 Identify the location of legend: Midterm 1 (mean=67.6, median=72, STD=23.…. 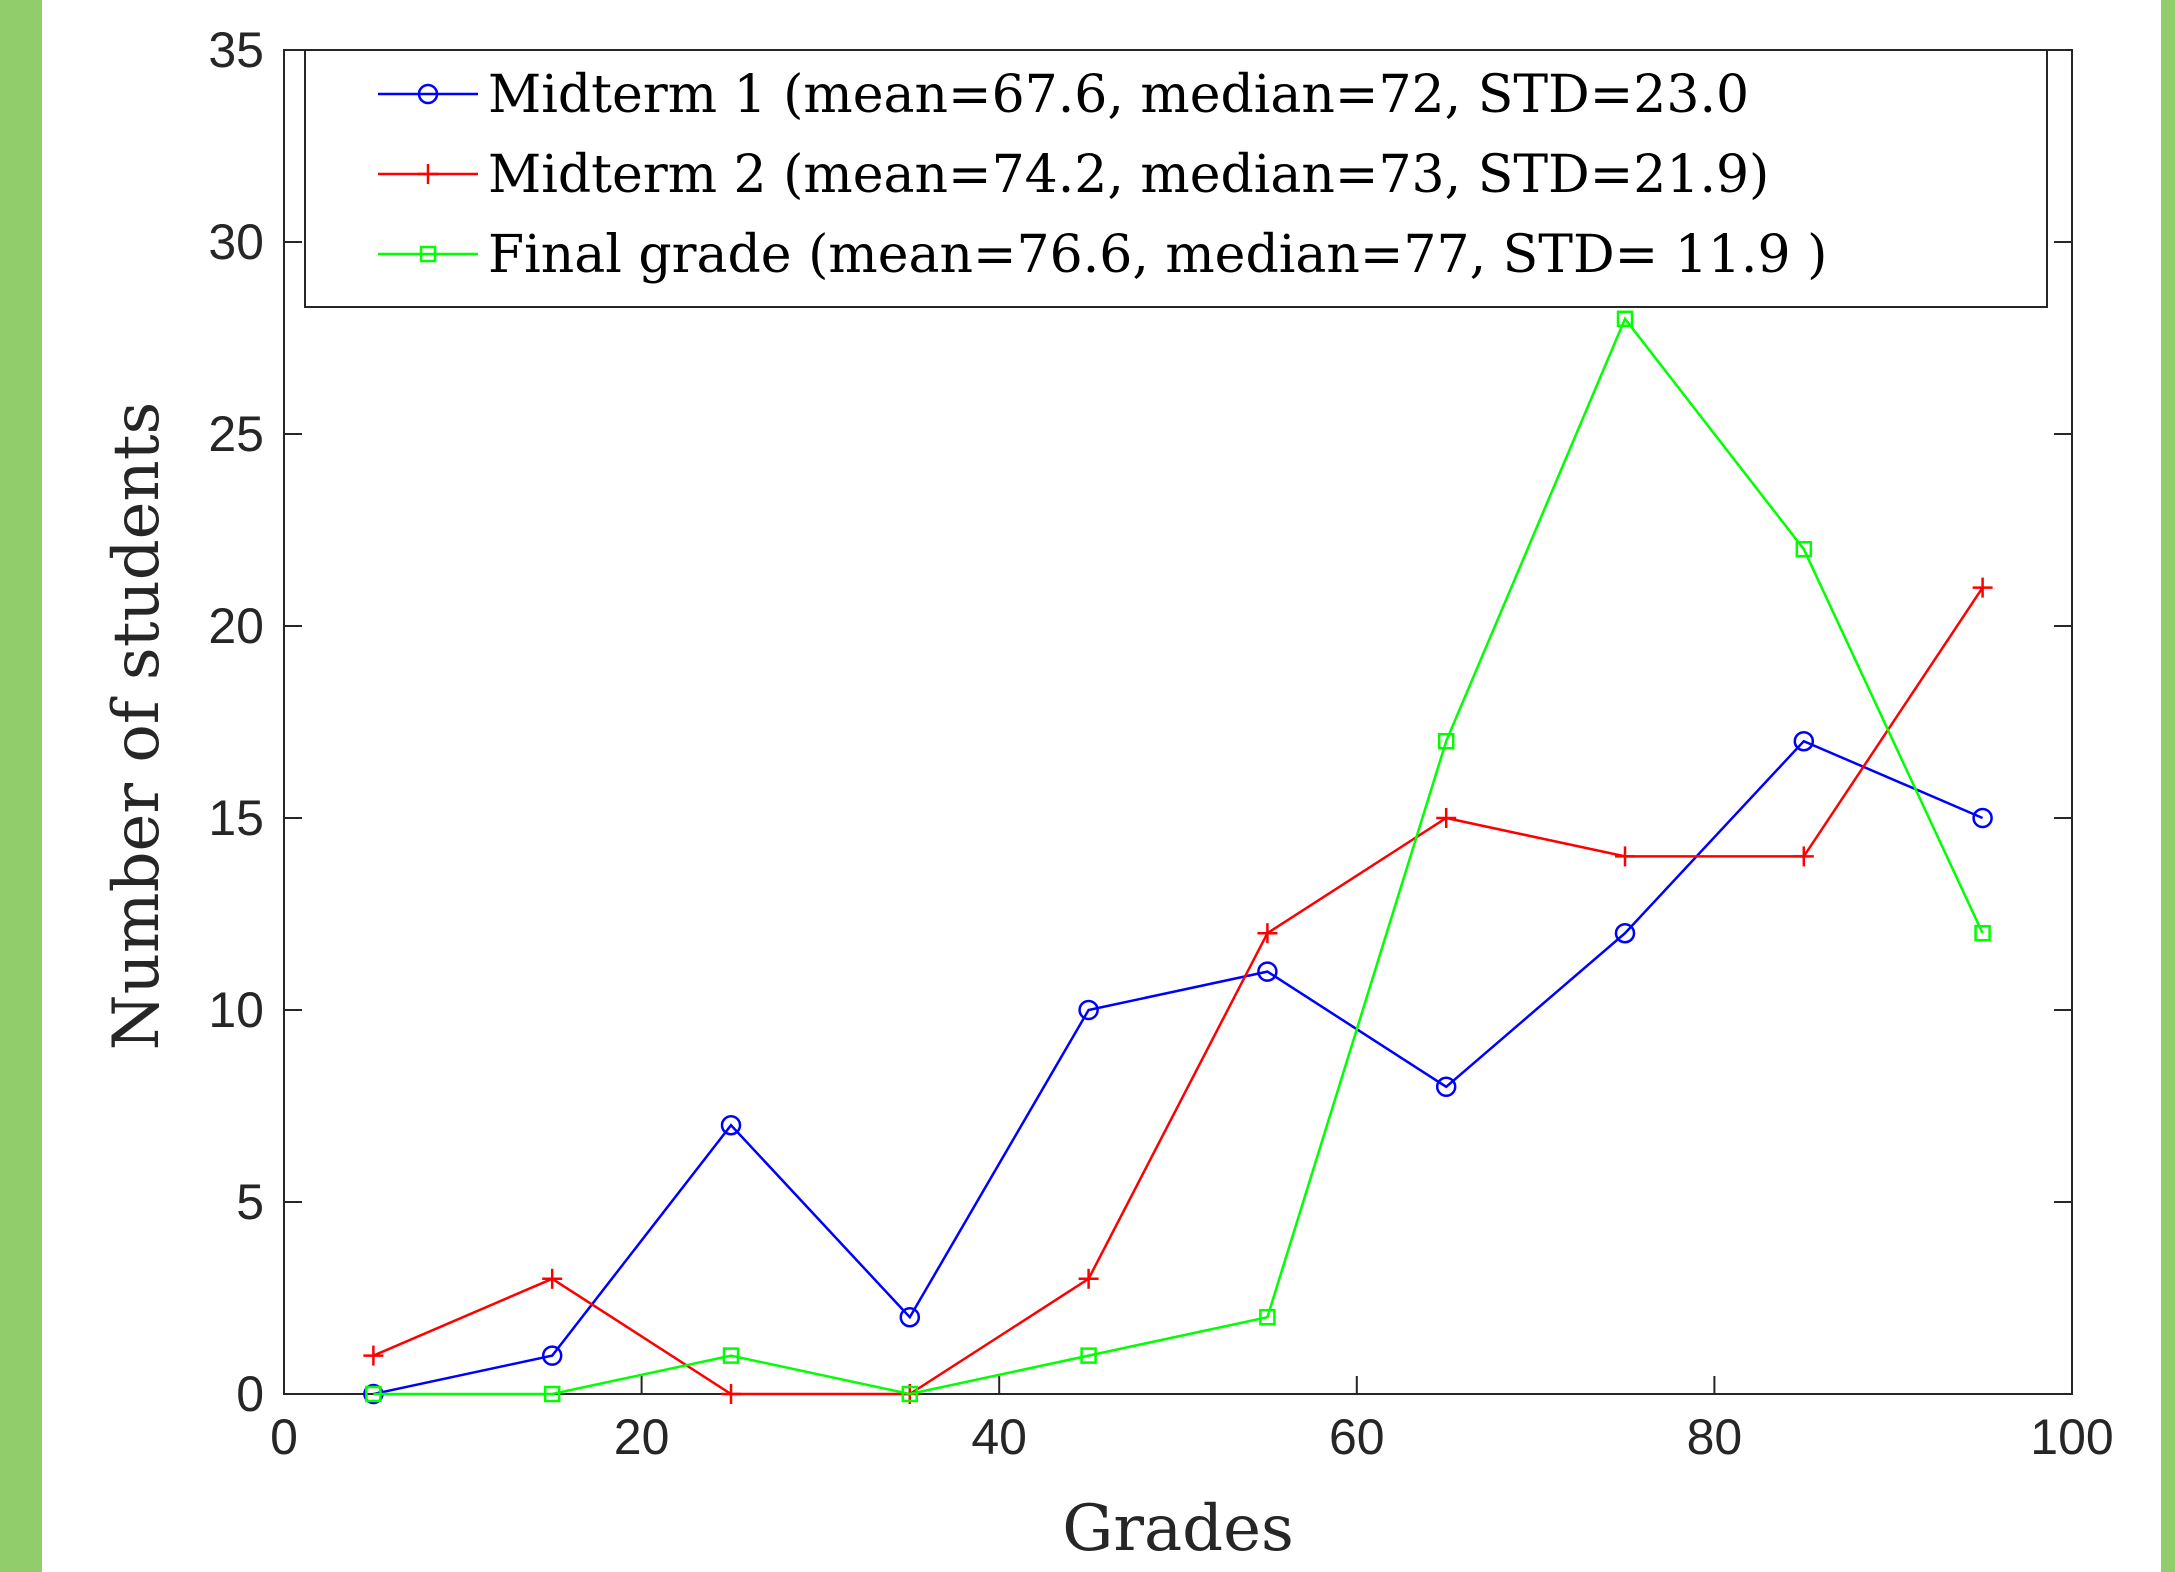
(1176, 178).